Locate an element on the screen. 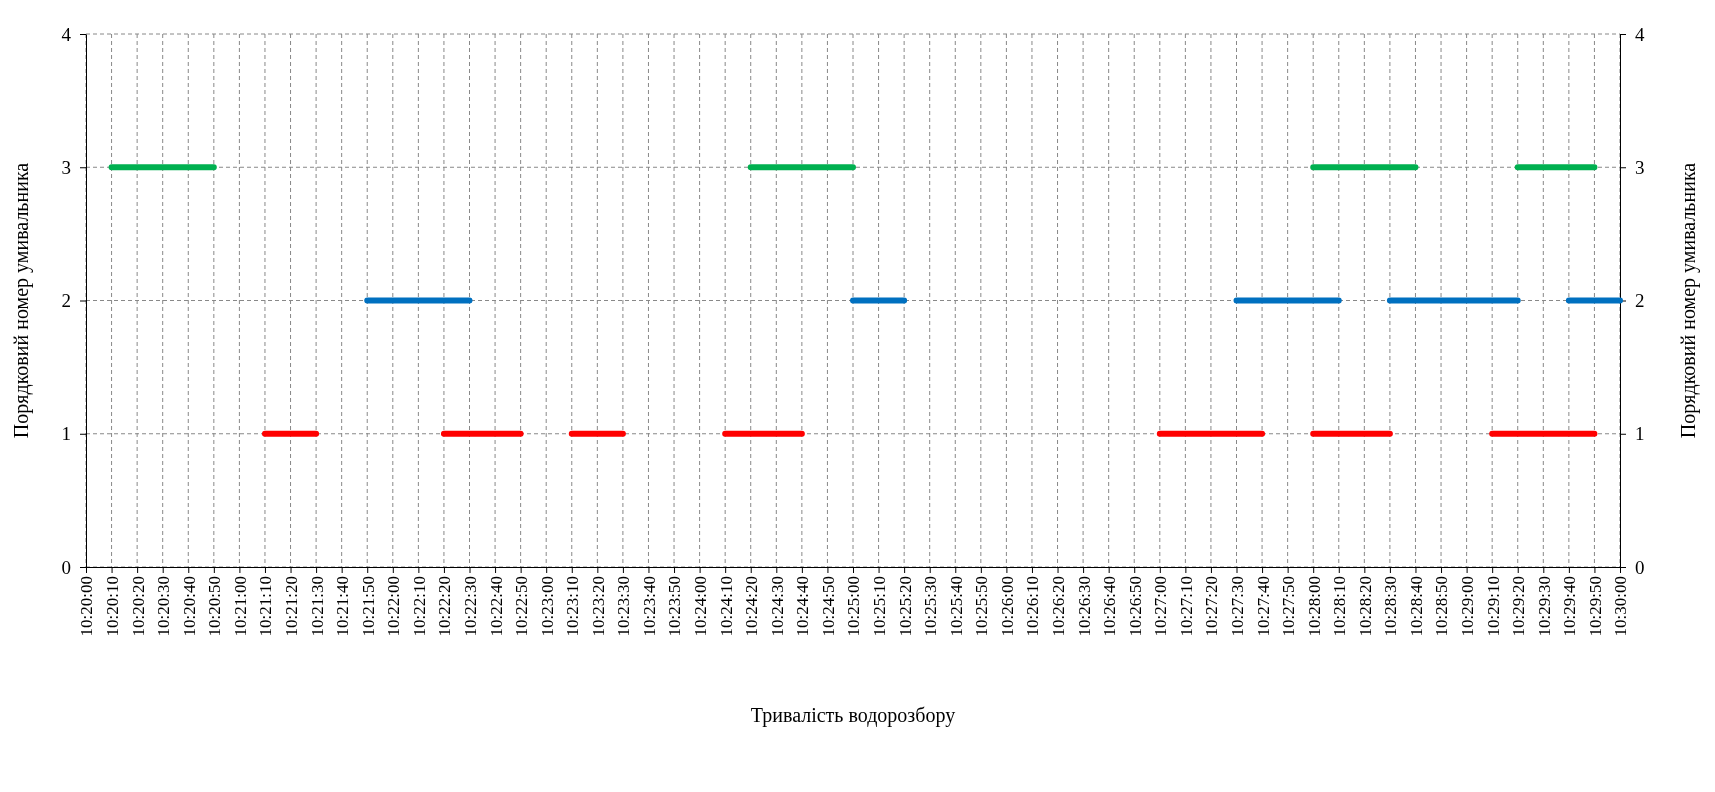 Image resolution: width=1715 pixels, height=792 pixels. y-tick-label: 2 is located at coordinates (66, 301).